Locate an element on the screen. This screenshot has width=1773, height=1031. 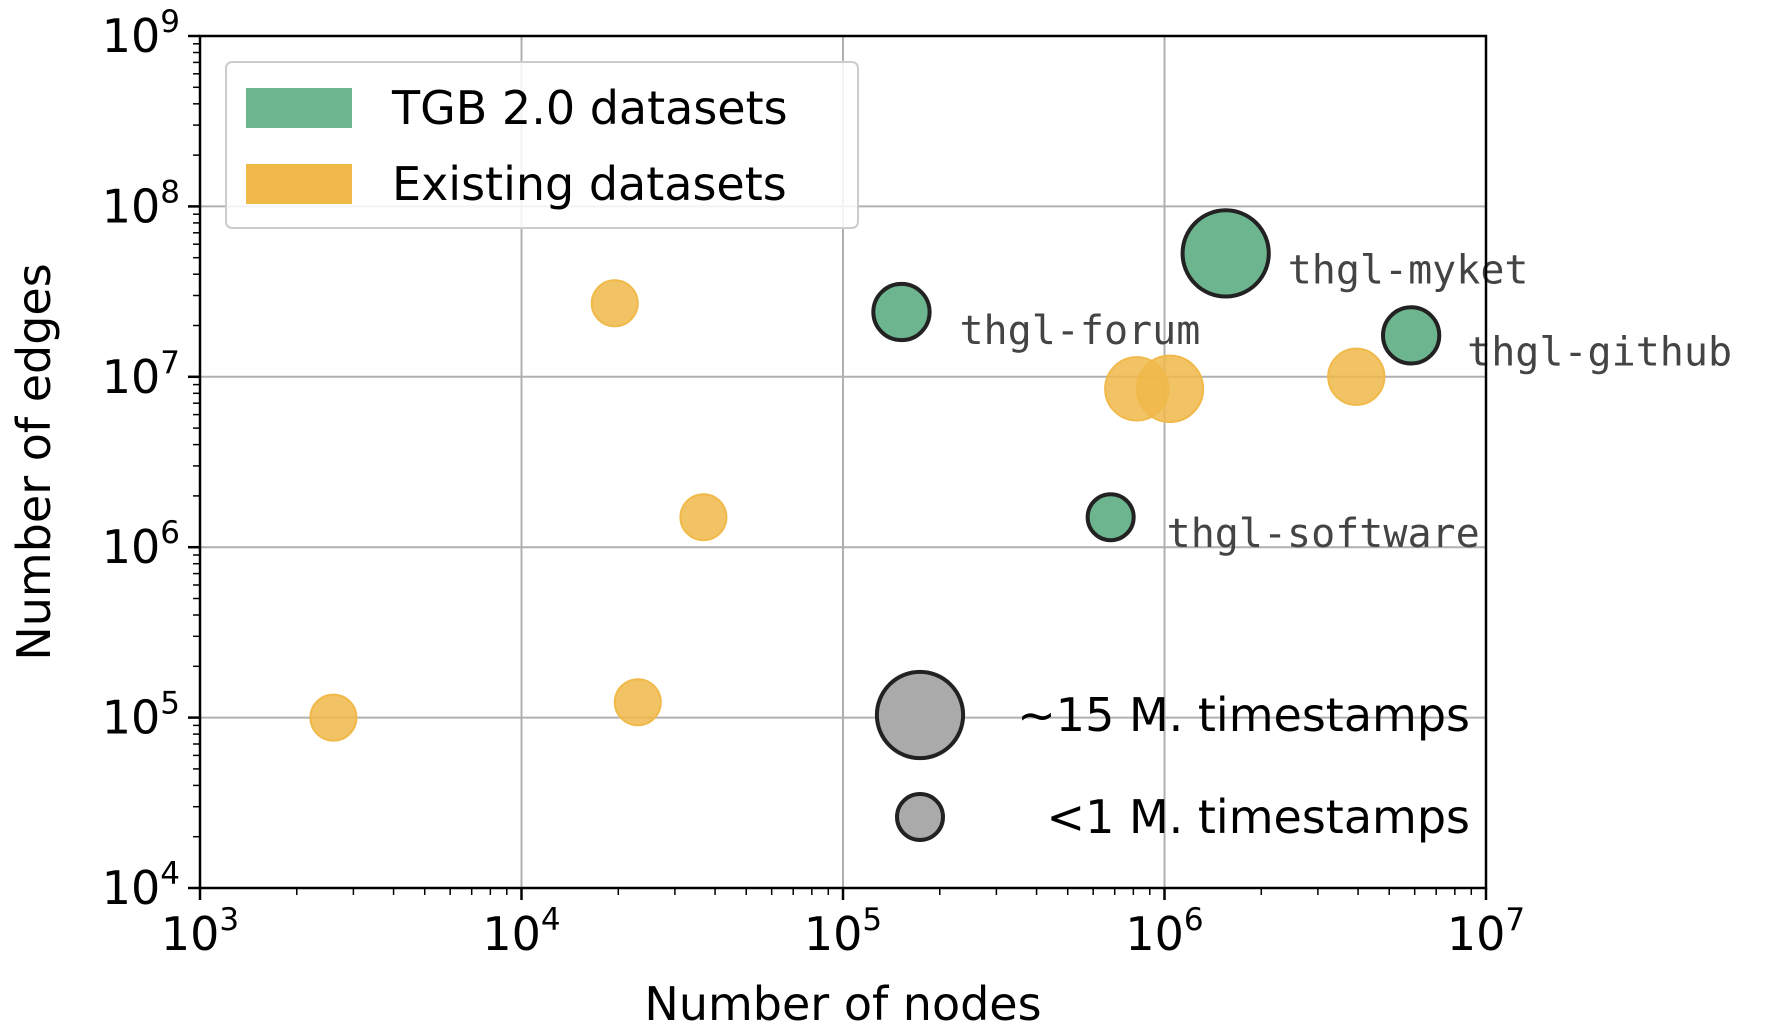
legend: TGB 2.0 datasets Existing datasets is located at coordinates (542, 145).